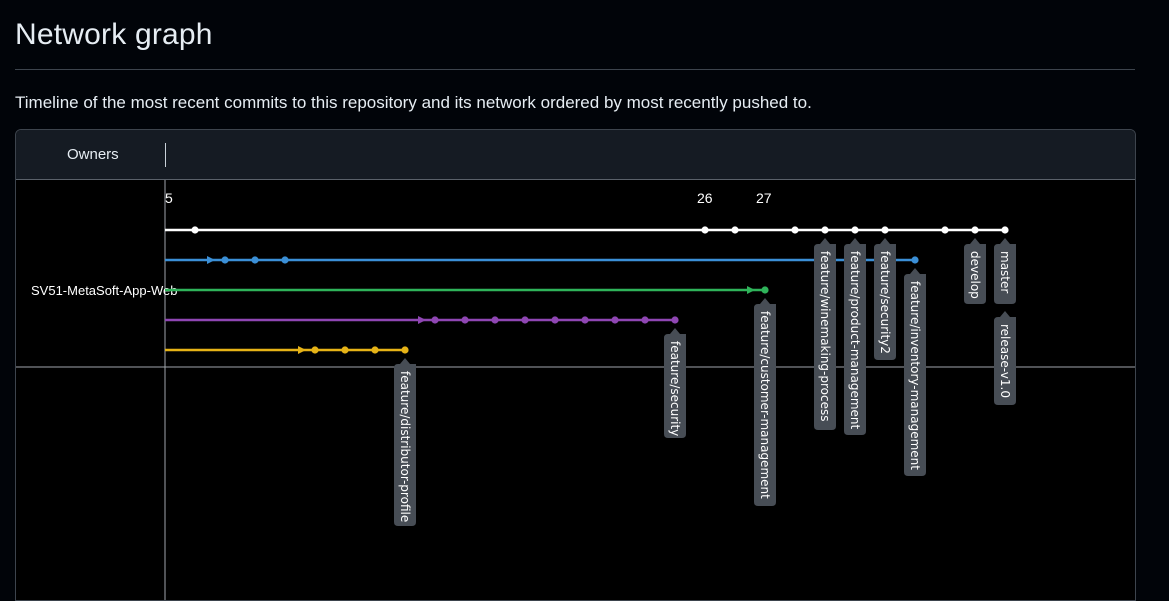 The height and width of the screenshot is (601, 1169). Describe the element at coordinates (855, 340) in the screenshot. I see `branch-label: feature/product-management` at that location.